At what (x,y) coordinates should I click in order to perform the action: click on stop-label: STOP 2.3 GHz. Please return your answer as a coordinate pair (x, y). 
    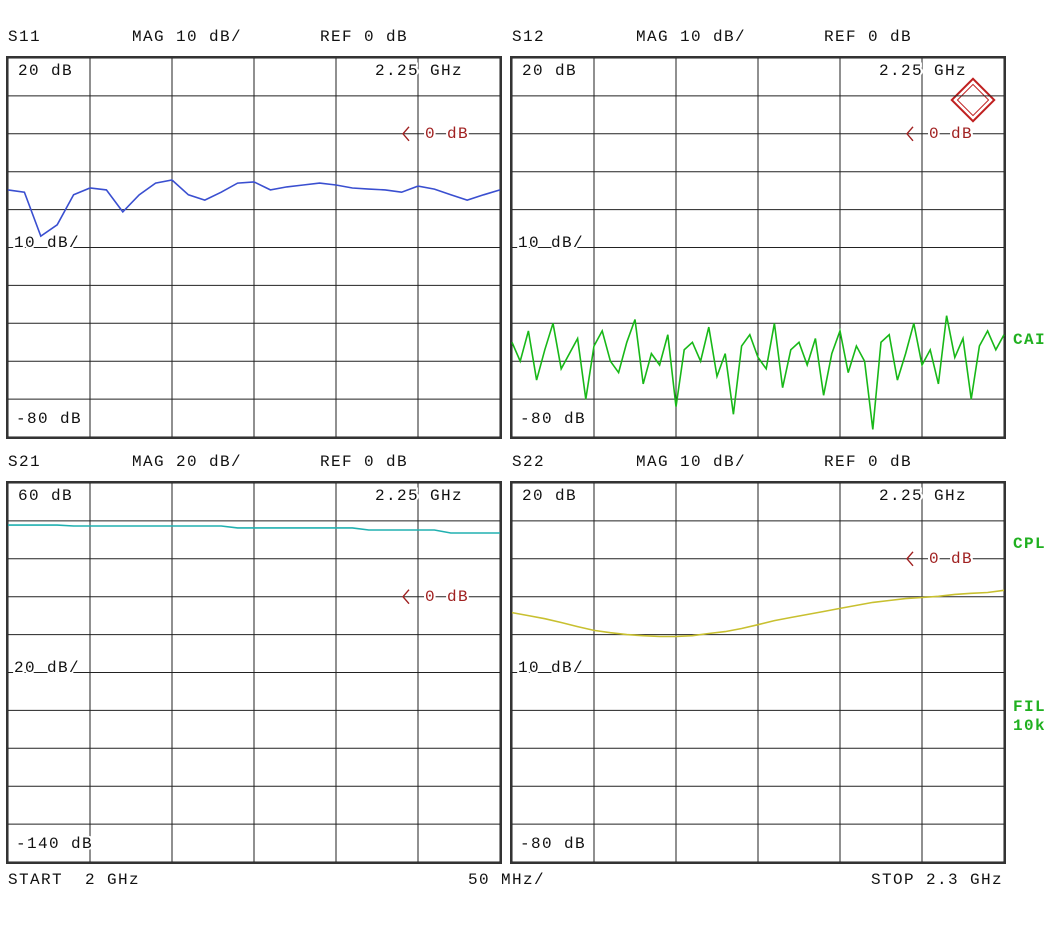
    Looking at the image, I should click on (937, 880).